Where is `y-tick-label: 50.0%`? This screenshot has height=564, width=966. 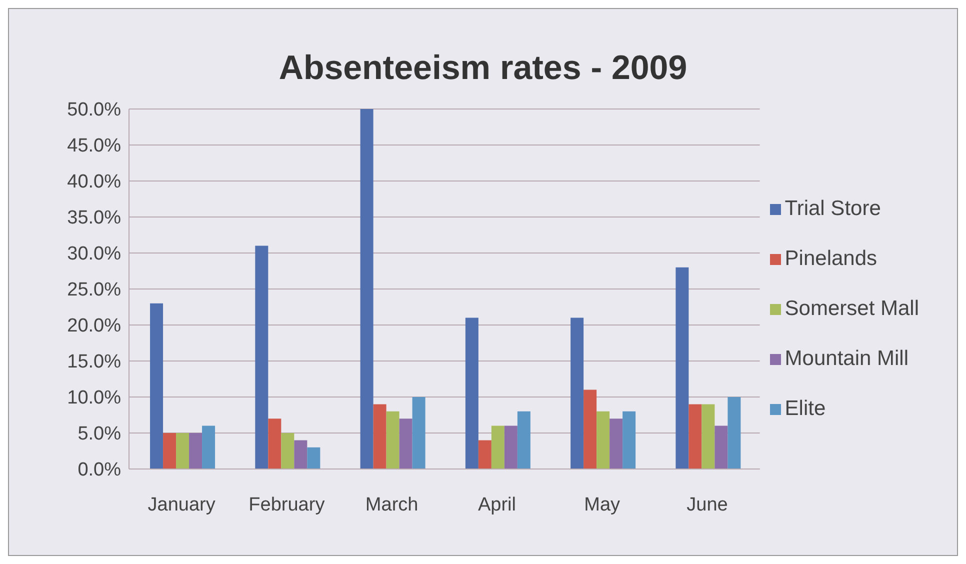 y-tick-label: 50.0% is located at coordinates (94, 110).